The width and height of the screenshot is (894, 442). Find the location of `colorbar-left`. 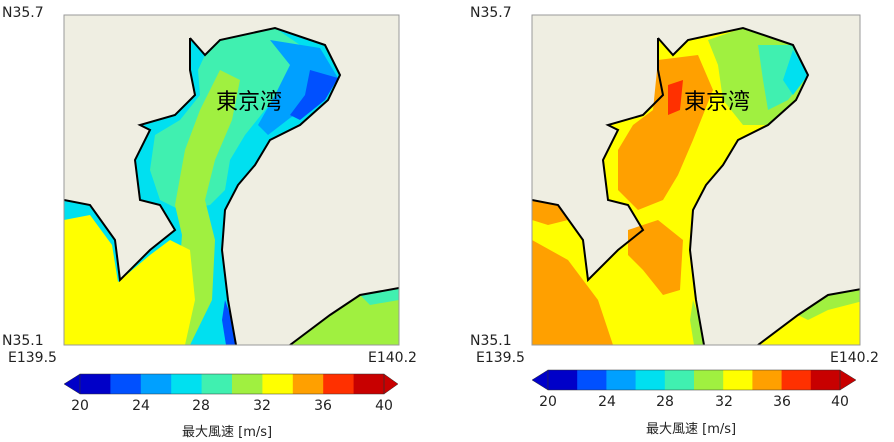

colorbar-left is located at coordinates (231, 384).